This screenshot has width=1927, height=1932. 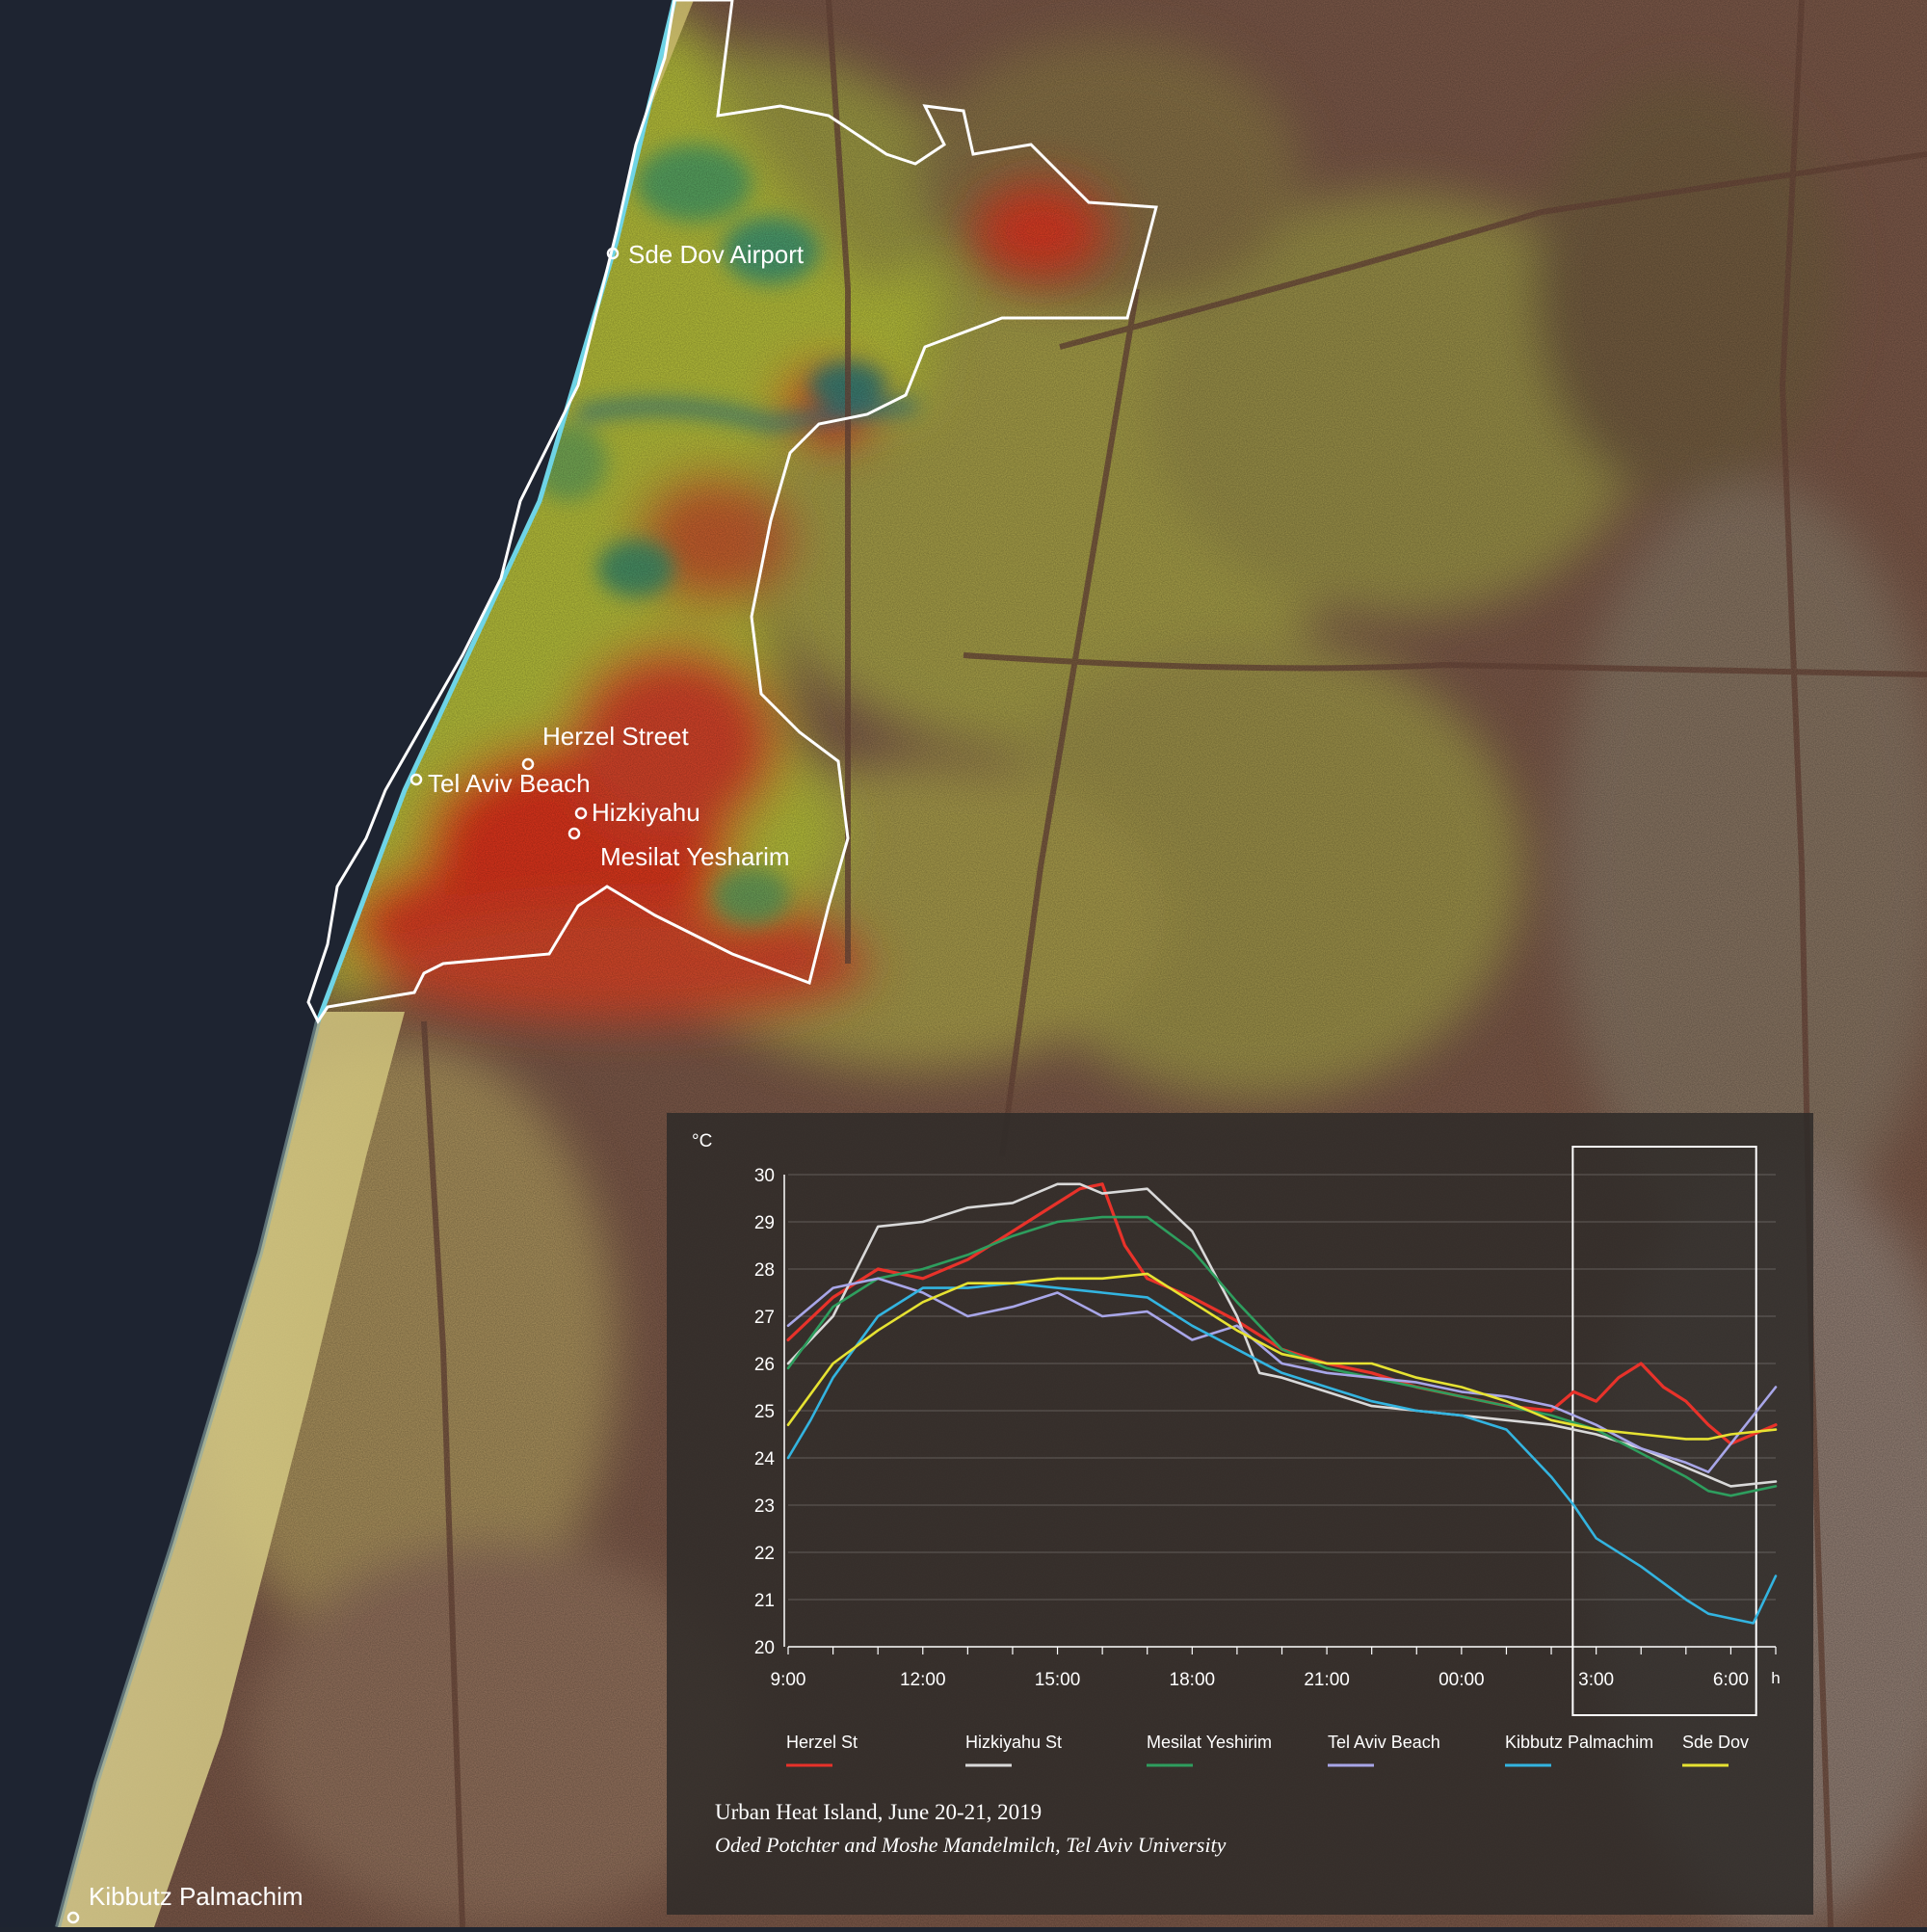 I want to click on label-sde-dov: Sde Dov Airport, so click(x=716, y=254).